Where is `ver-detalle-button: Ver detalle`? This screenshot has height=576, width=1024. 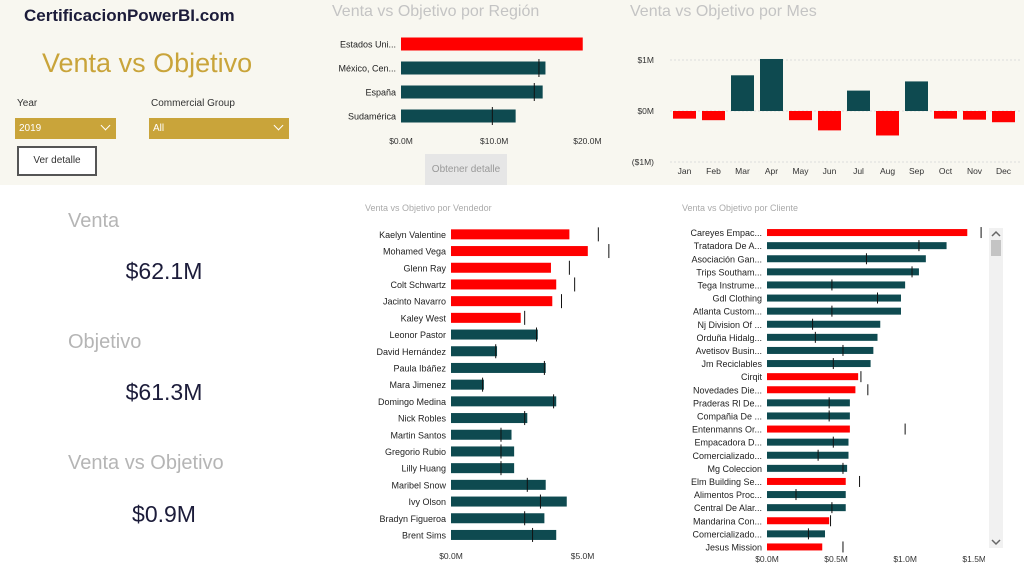 ver-detalle-button: Ver detalle is located at coordinates (57, 161).